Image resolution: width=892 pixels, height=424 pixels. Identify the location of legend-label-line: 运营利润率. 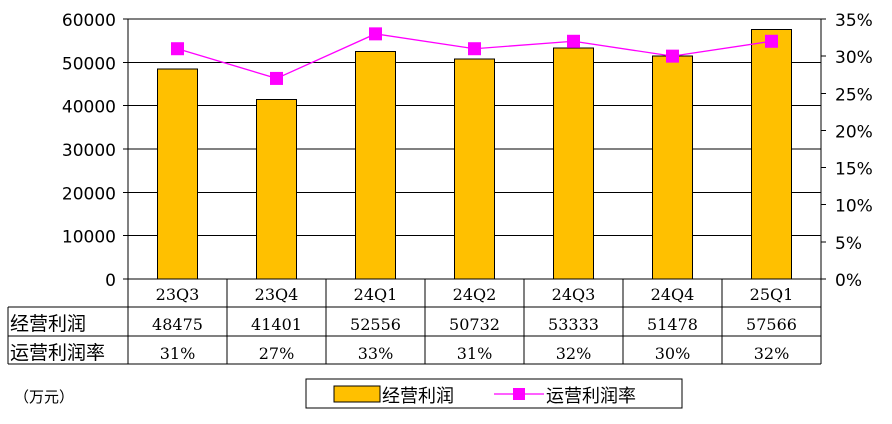
(591, 396).